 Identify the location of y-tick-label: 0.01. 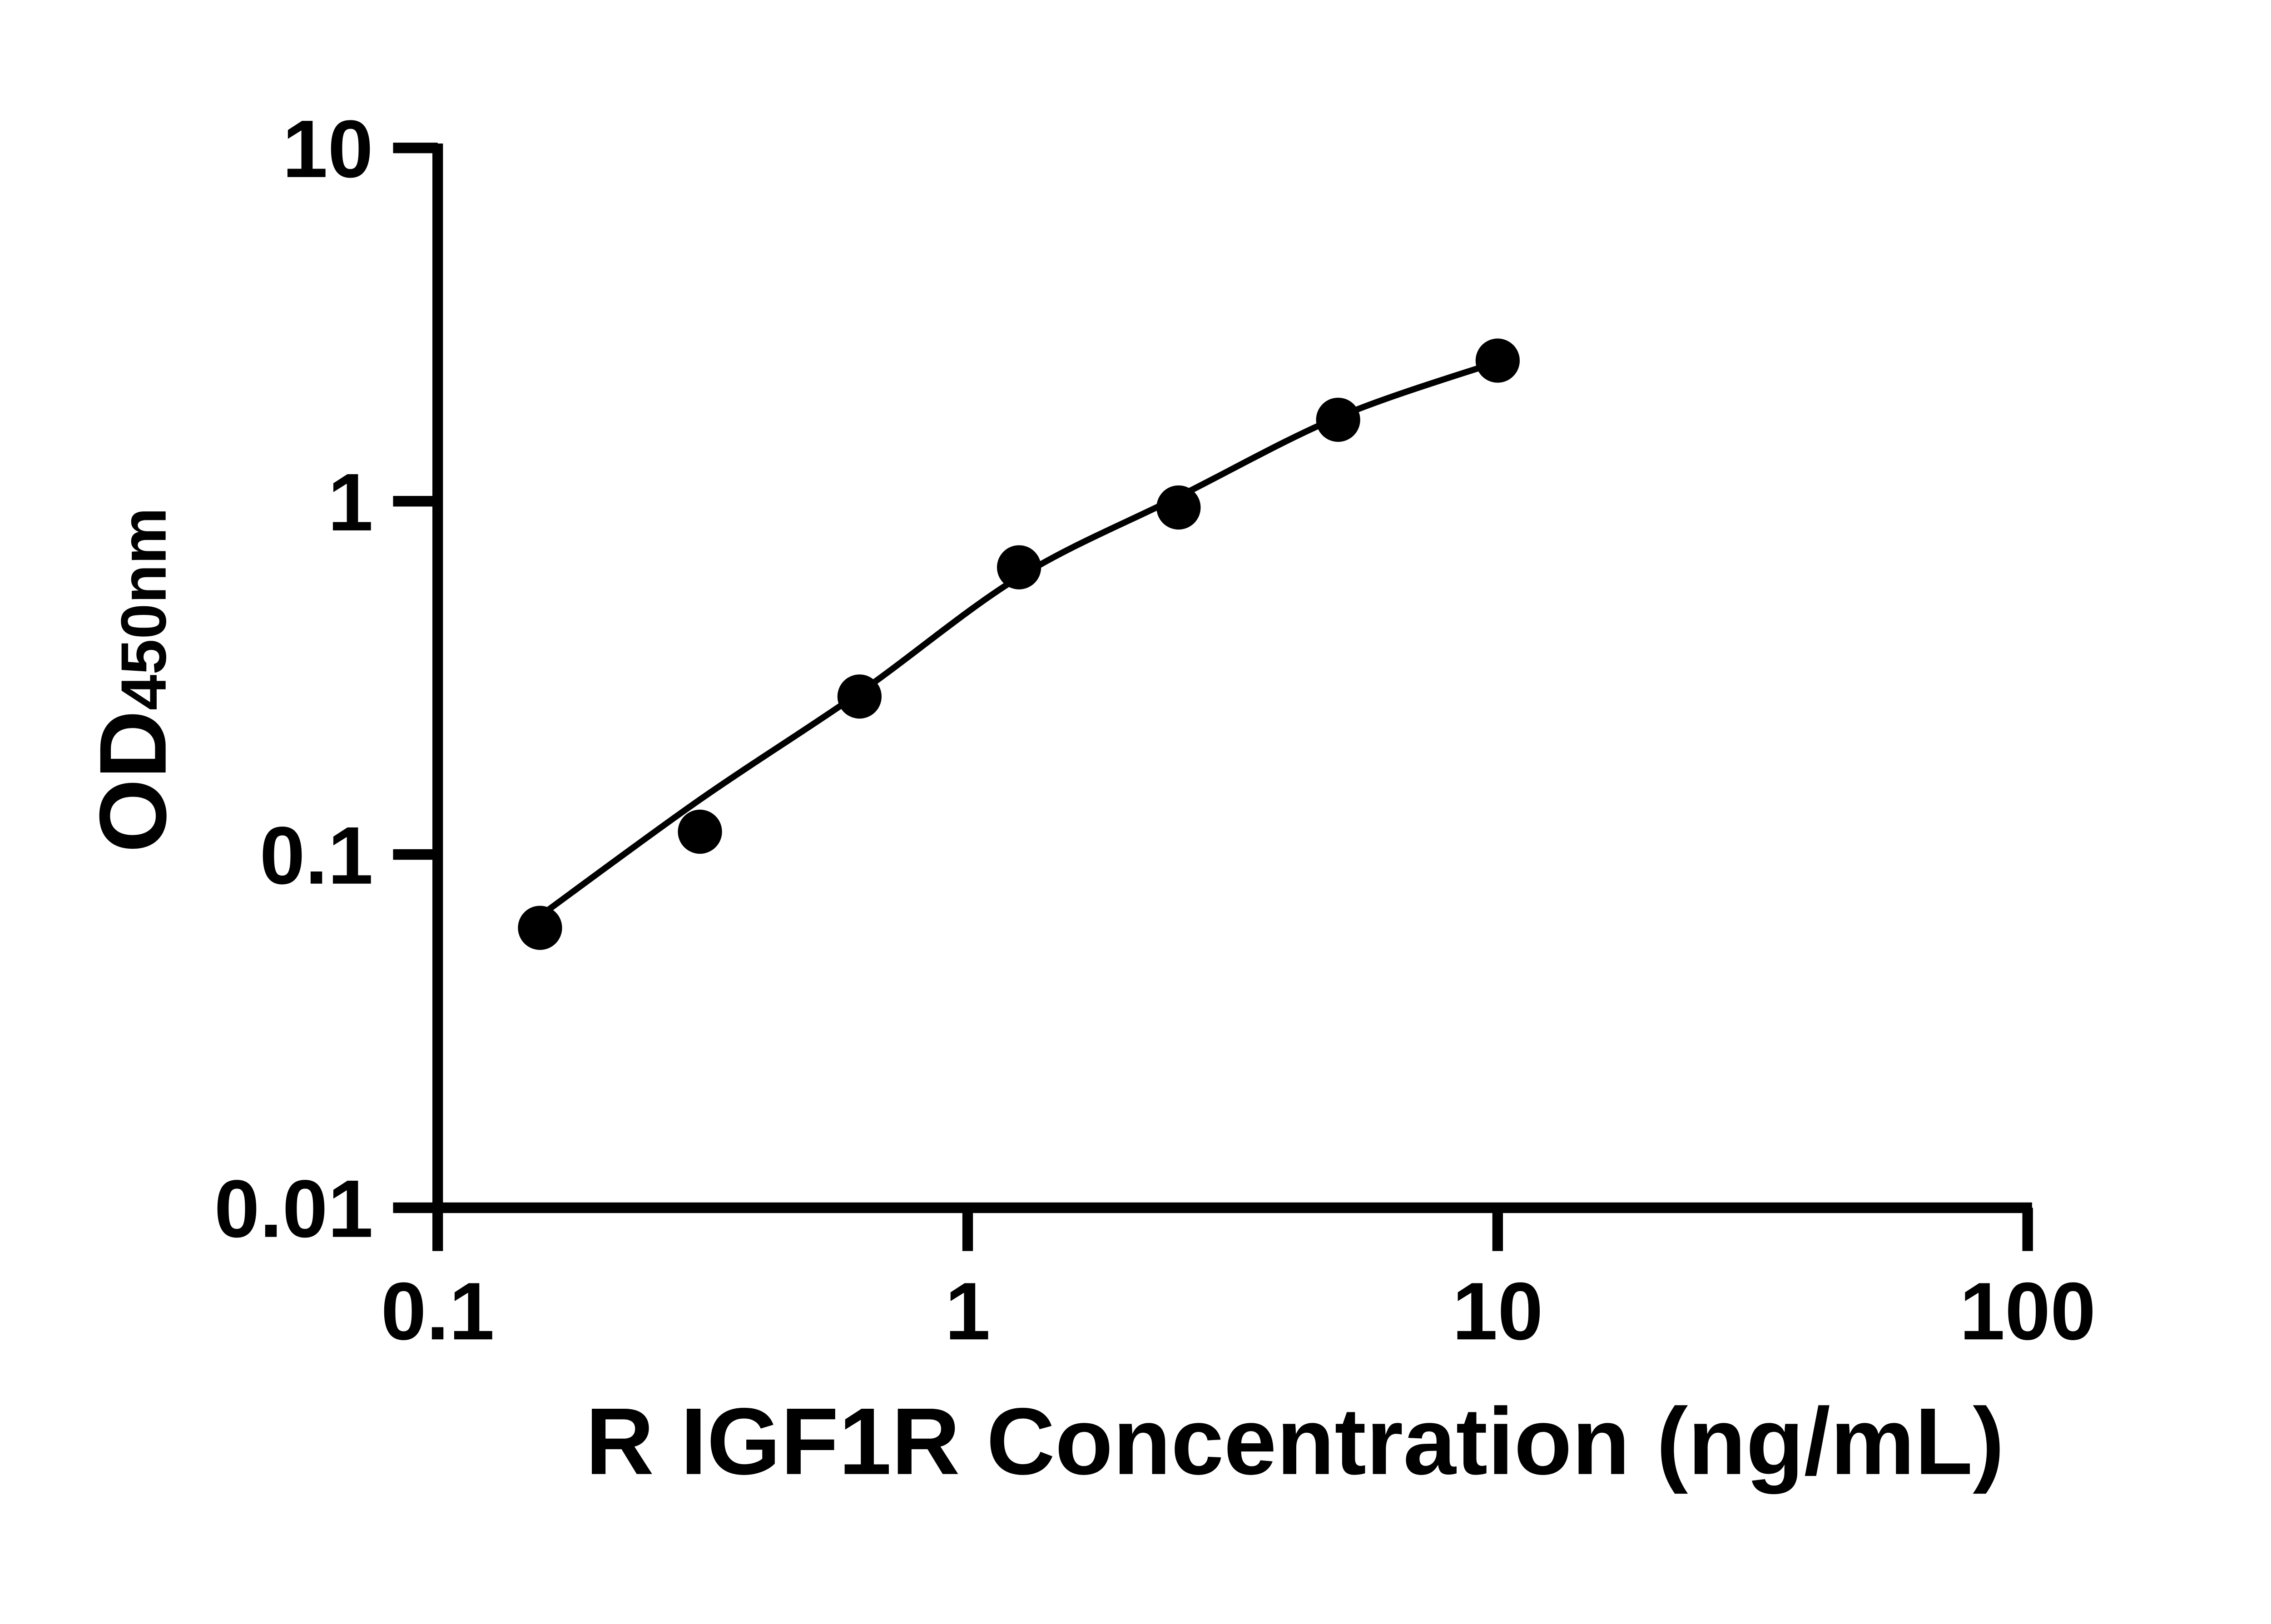
(293, 1209).